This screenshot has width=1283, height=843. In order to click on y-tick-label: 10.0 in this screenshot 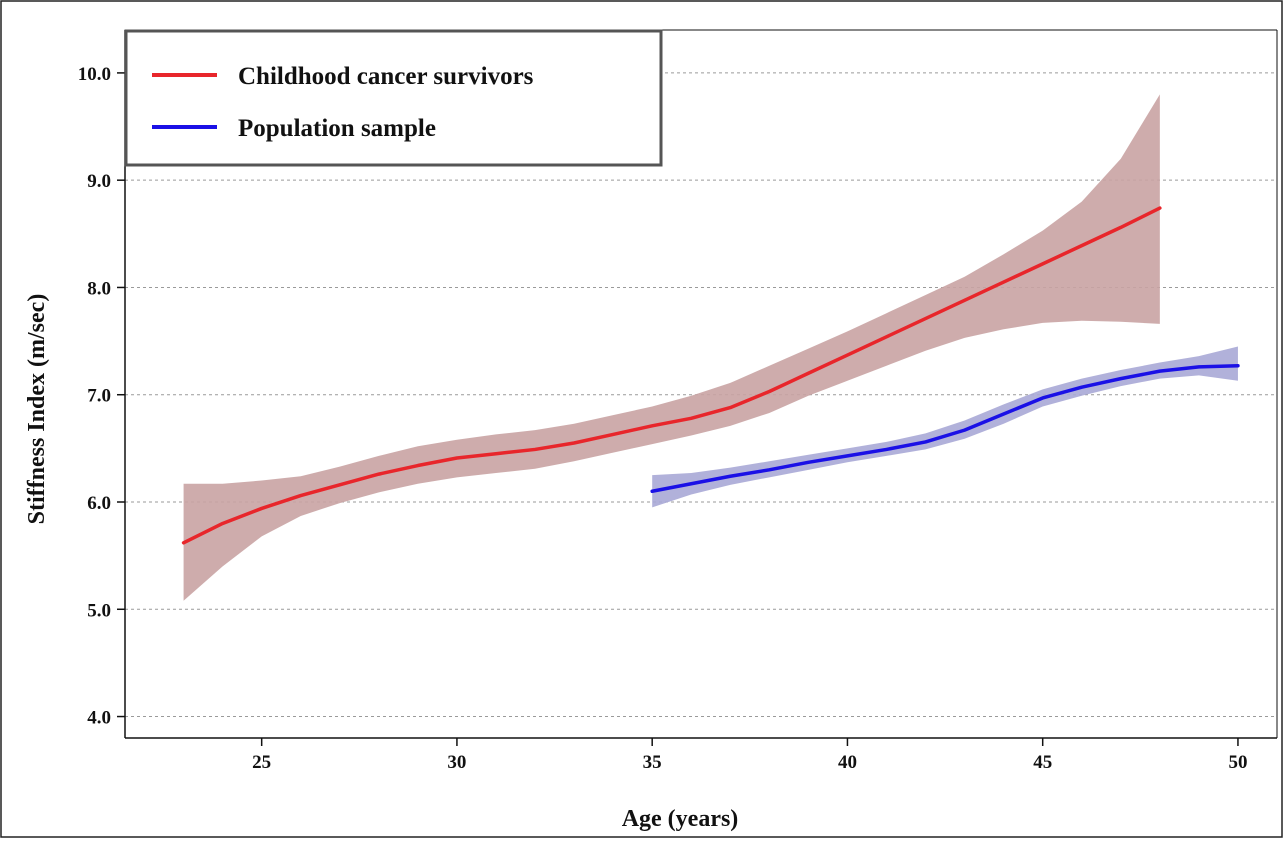, I will do `click(94, 74)`.